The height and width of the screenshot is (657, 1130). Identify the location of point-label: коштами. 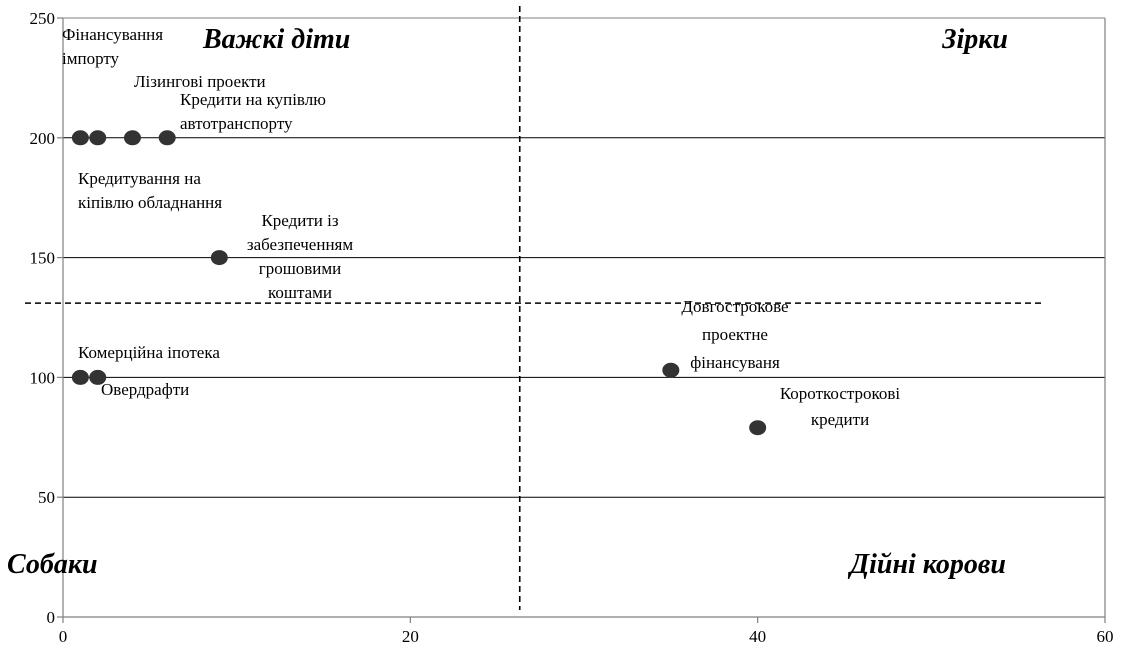
(300, 292).